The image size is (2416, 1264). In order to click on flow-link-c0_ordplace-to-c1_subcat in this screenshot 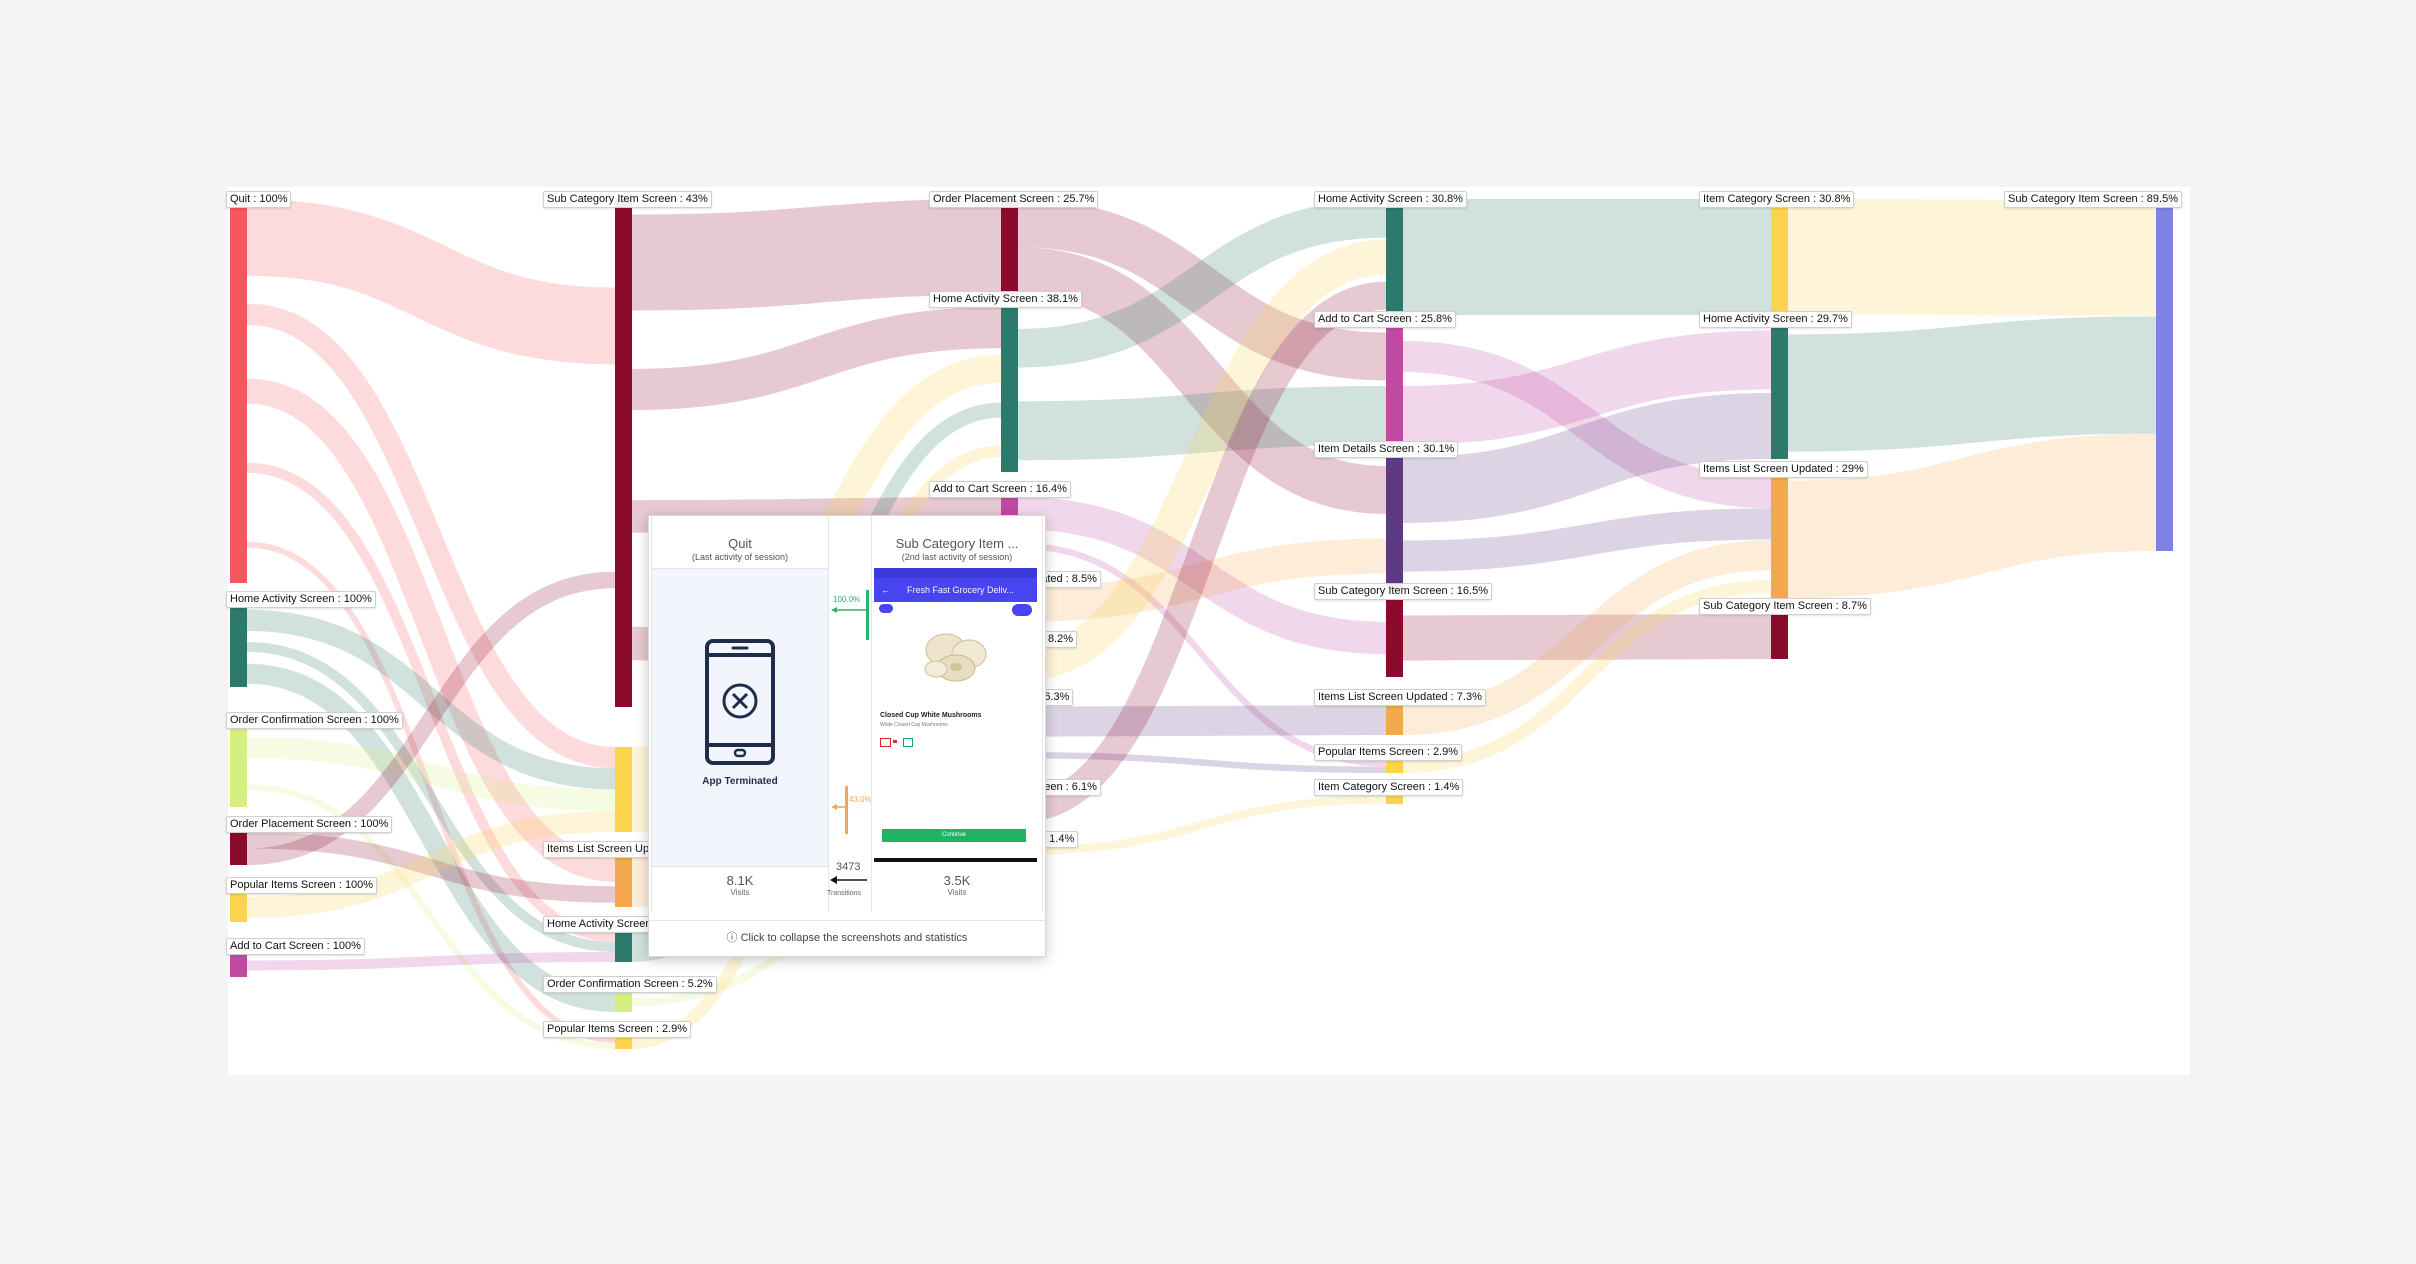, I will do `click(431, 718)`.